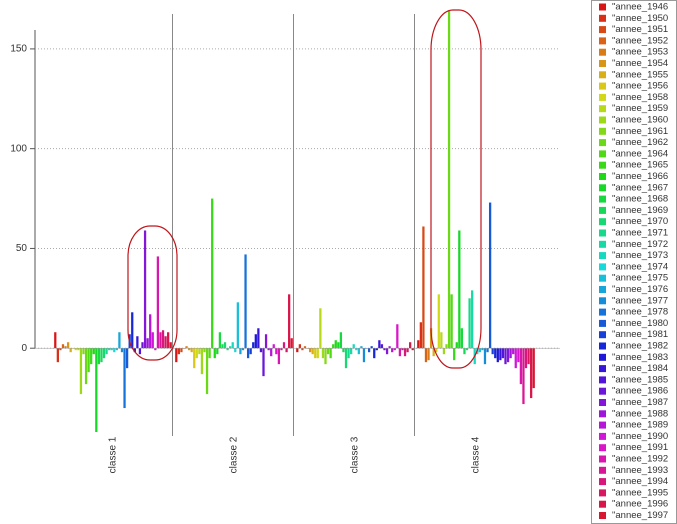 This screenshot has width=677, height=524. What do you see at coordinates (640, 221) in the screenshot?
I see `legend-label: "annee_1970` at bounding box center [640, 221].